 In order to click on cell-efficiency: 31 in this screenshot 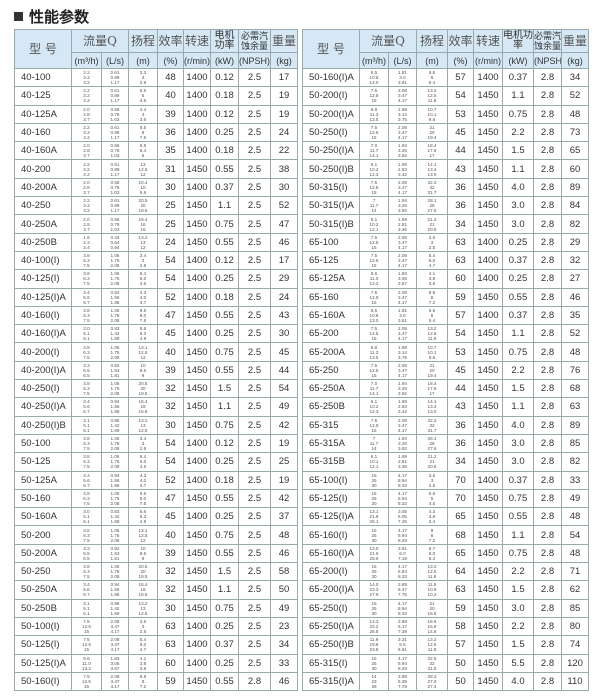, I will do `click(170, 169)`.